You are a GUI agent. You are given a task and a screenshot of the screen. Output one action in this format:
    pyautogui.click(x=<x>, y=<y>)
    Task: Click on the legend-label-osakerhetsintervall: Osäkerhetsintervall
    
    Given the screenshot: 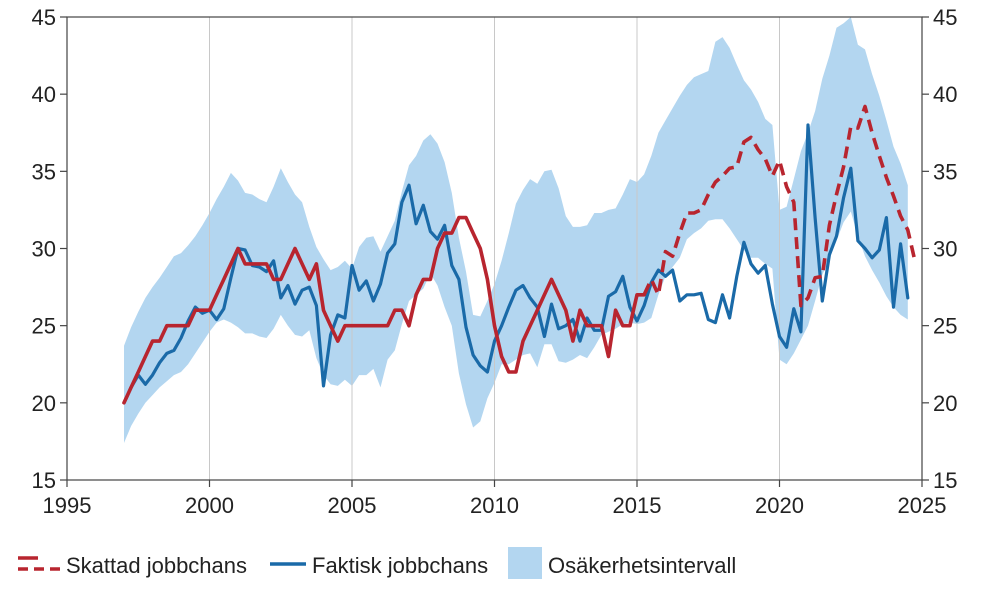 What is the action you would take?
    pyautogui.click(x=642, y=565)
    